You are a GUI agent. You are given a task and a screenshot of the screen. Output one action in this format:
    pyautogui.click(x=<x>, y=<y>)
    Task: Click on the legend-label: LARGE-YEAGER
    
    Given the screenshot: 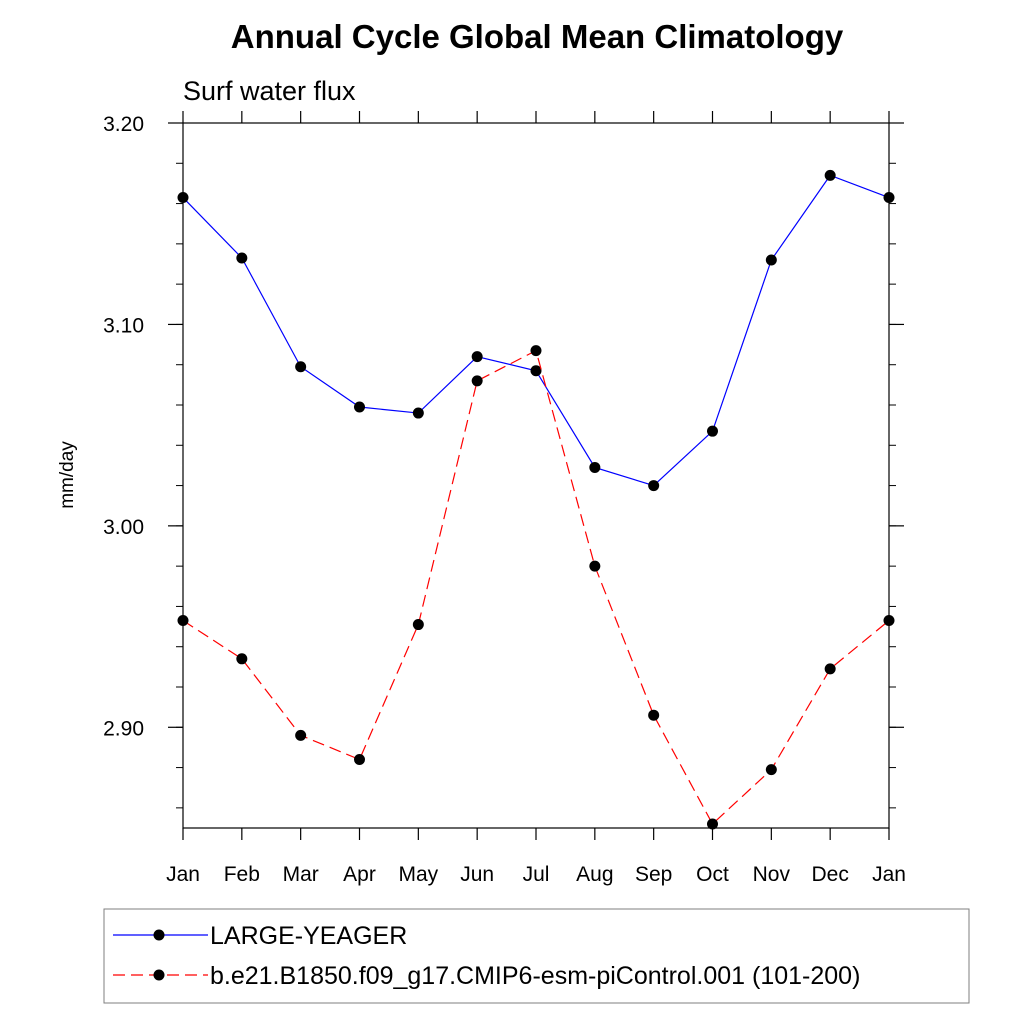 What is the action you would take?
    pyautogui.click(x=308, y=936)
    